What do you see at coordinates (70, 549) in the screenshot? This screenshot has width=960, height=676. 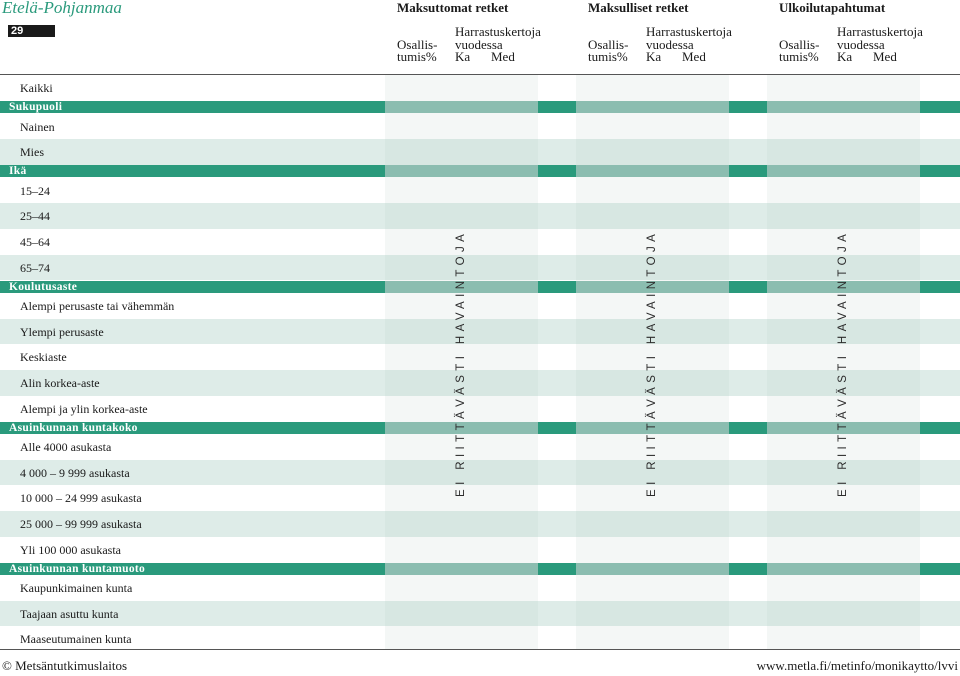 I see `row-label: Yli 100 000 asukasta` at bounding box center [70, 549].